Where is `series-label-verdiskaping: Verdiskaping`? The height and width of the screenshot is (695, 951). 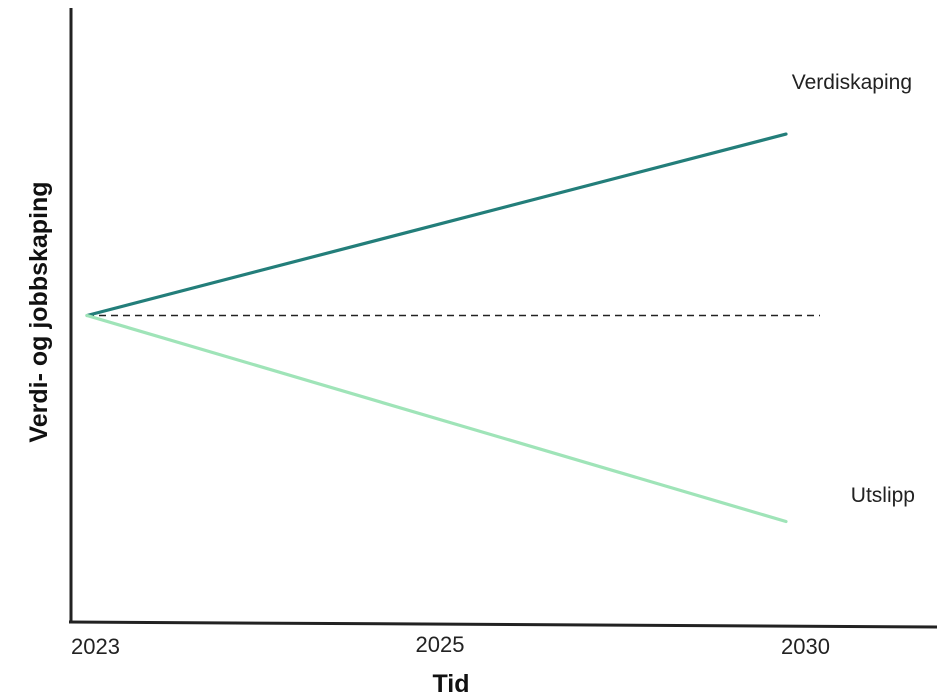 series-label-verdiskaping: Verdiskaping is located at coordinates (852, 82).